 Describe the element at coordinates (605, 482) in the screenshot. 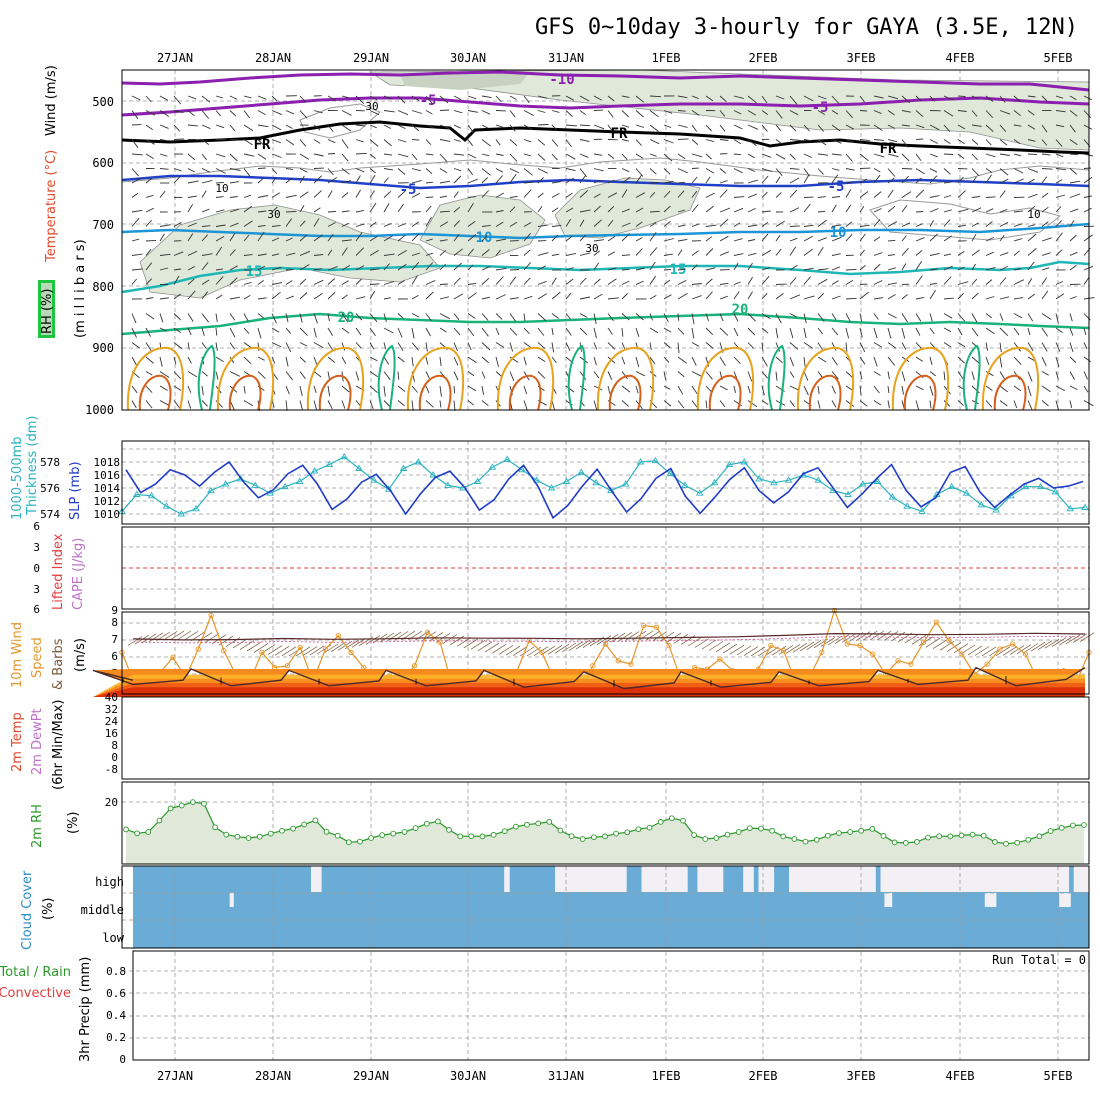

I see `panel-frame` at that location.